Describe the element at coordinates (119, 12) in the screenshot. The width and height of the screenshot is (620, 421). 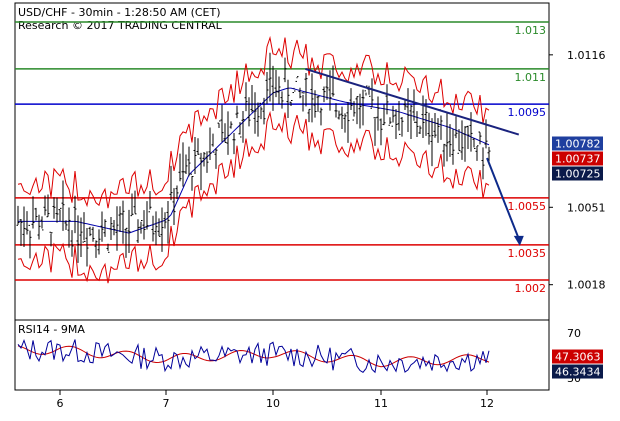
I see `chart-title: USD/CHF - 30min - 1:28:50 AM (CET)` at that location.